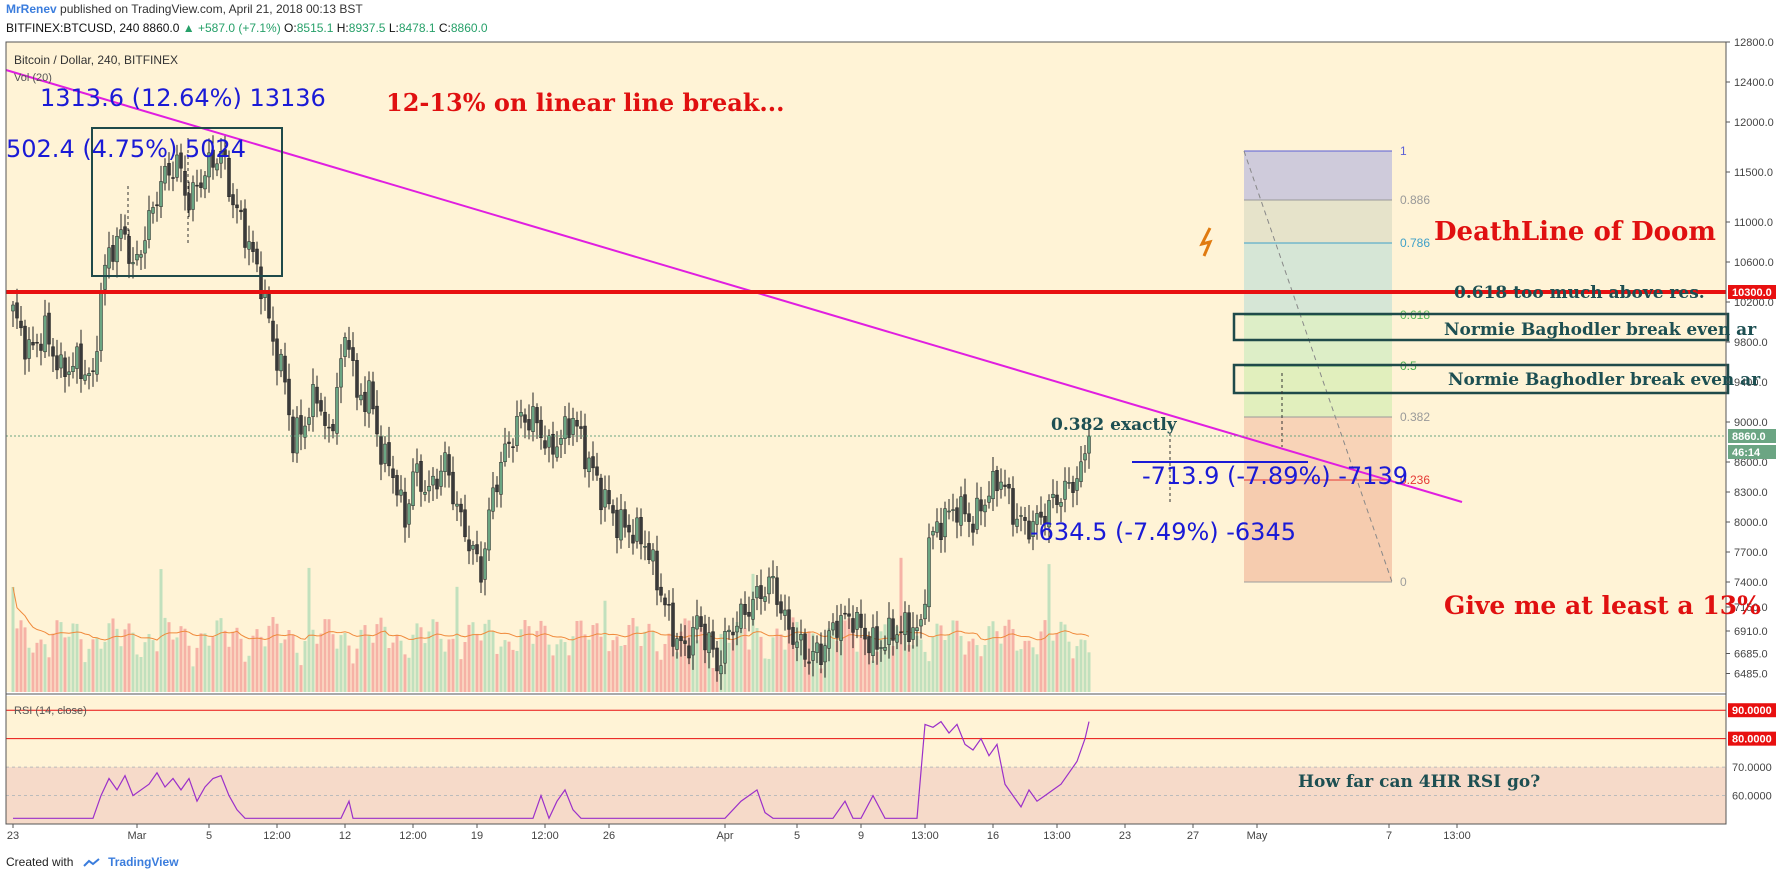  What do you see at coordinates (1752, 740) in the screenshot?
I see `rsi-tick-label: 80.0000` at bounding box center [1752, 740].